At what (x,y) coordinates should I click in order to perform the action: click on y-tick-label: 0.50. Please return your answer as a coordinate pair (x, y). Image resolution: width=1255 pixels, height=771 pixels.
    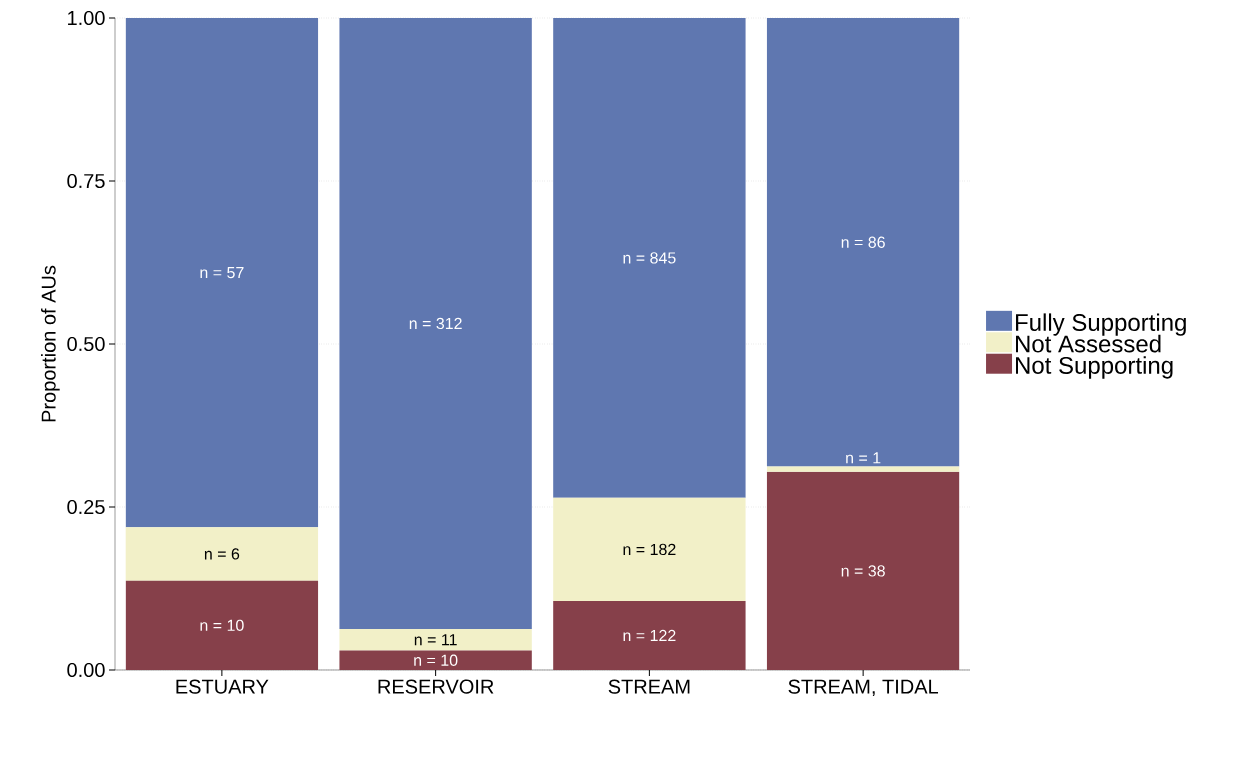
    Looking at the image, I should click on (86, 344).